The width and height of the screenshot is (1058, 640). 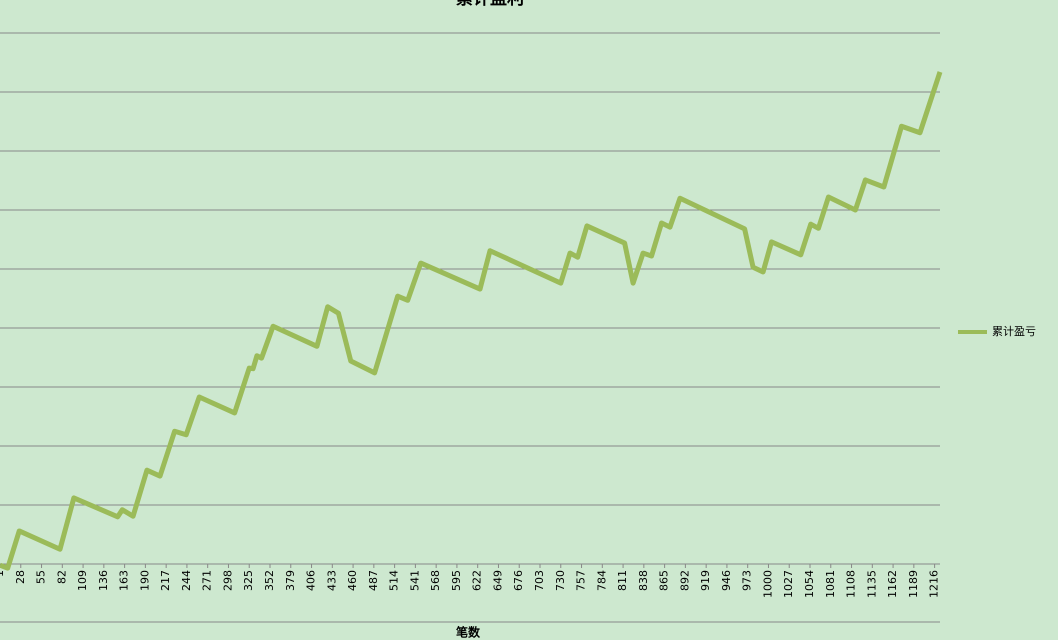 I want to click on x-tick-label: 433, so click(x=331, y=580).